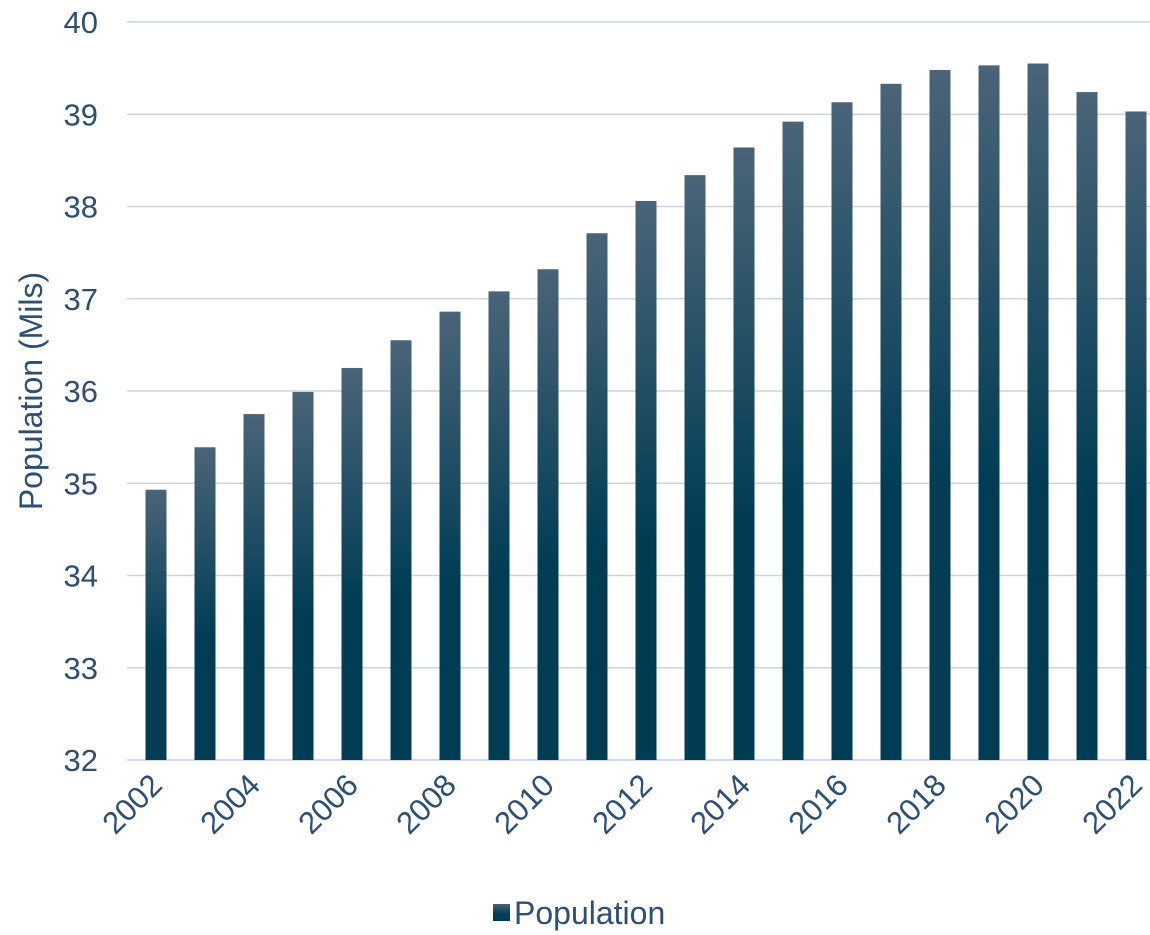  I want to click on x-tick-label: 2008, so click(426, 804).